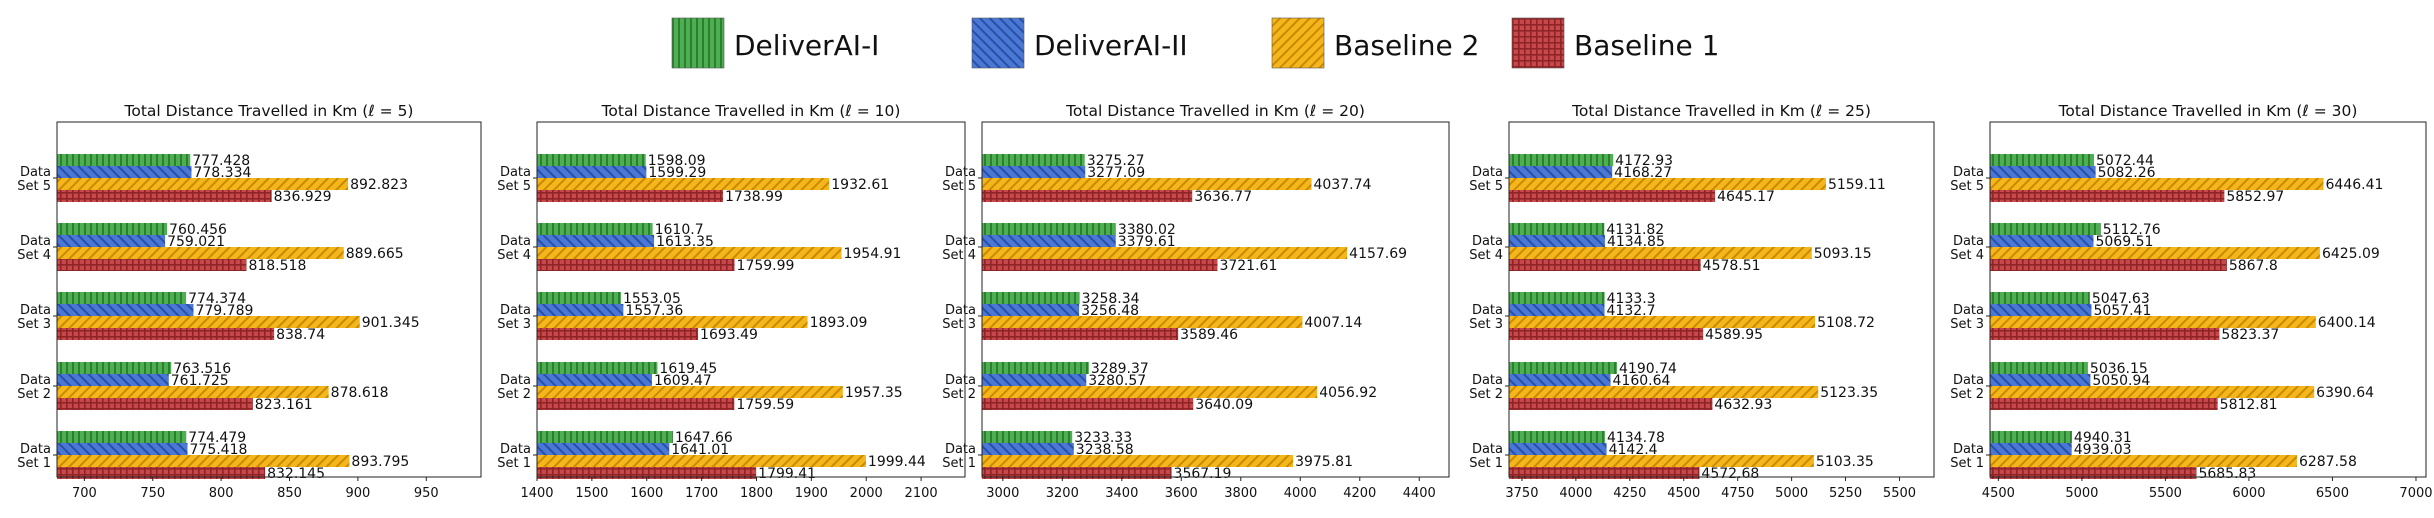  What do you see at coordinates (1575, 493) in the screenshot?
I see `x-tick-label: 4000` at bounding box center [1575, 493].